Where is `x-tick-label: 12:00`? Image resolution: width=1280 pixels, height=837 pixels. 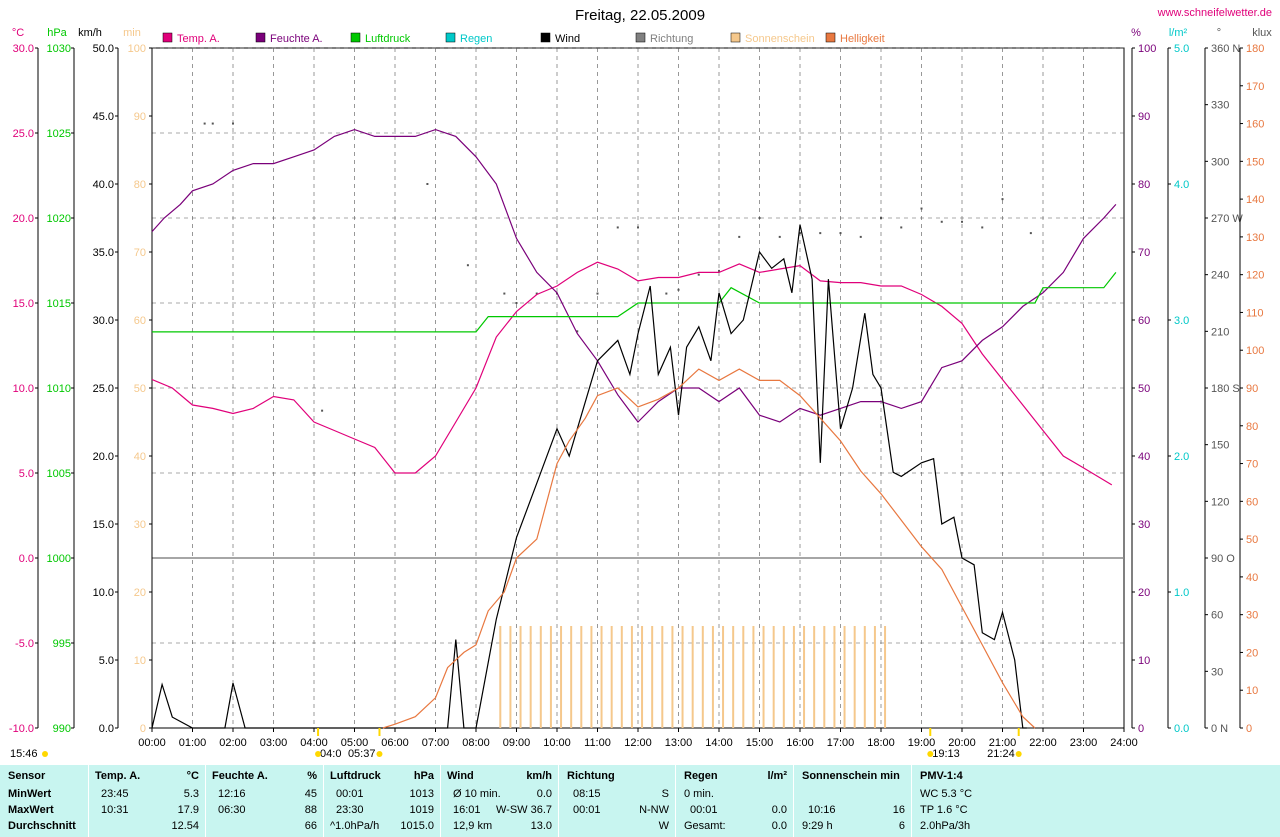 x-tick-label: 12:00 is located at coordinates (638, 743).